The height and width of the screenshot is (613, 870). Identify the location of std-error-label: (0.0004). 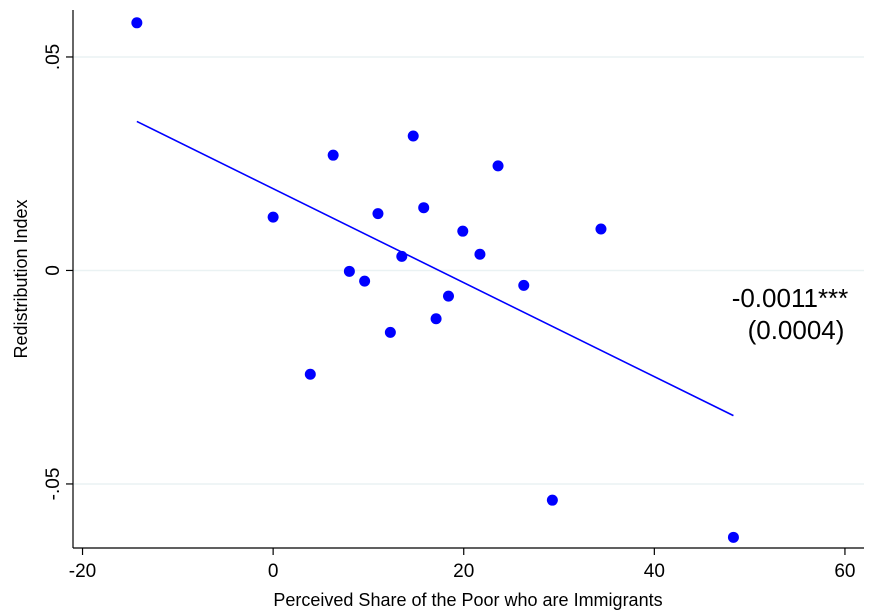
(796, 330).